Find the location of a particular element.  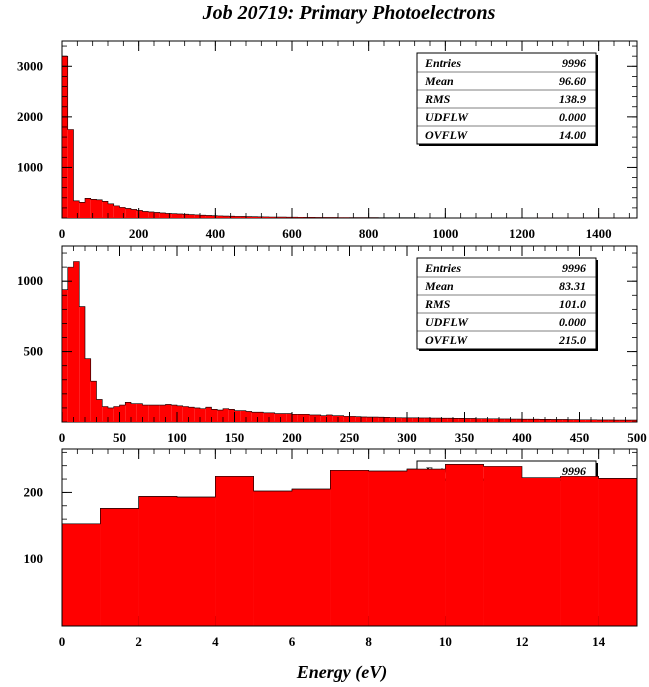

stat-label: Mean is located at coordinates (439, 286).